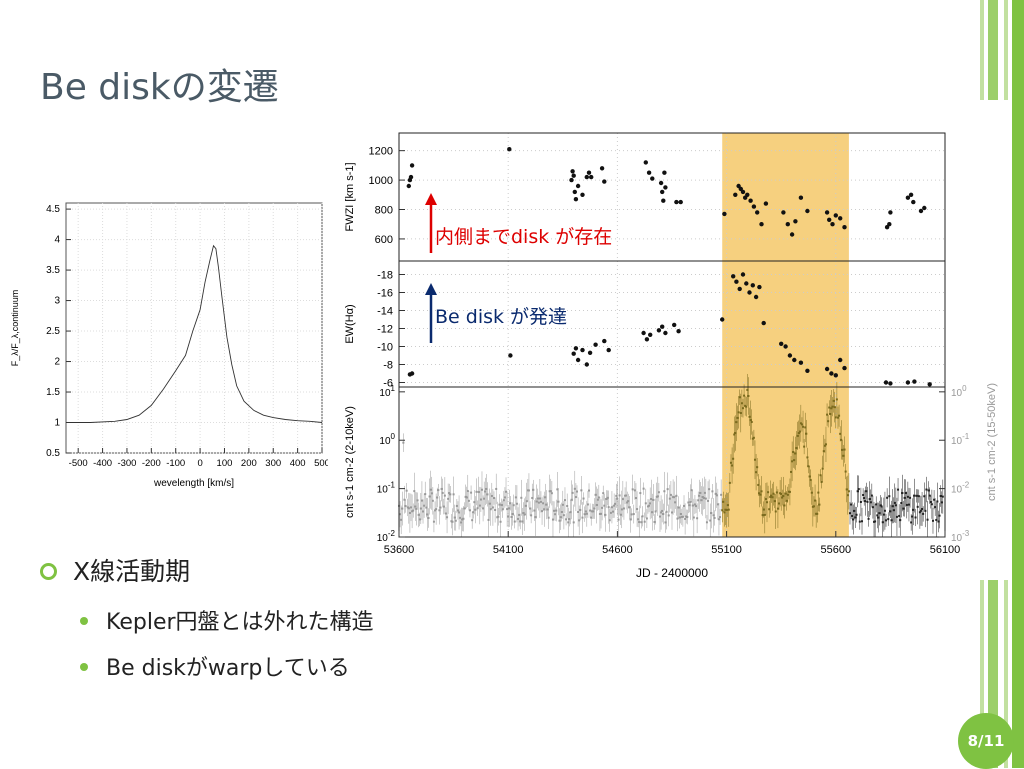 This screenshot has width=1024, height=769. I want to click on y-tick-label: -8, so click(388, 366).